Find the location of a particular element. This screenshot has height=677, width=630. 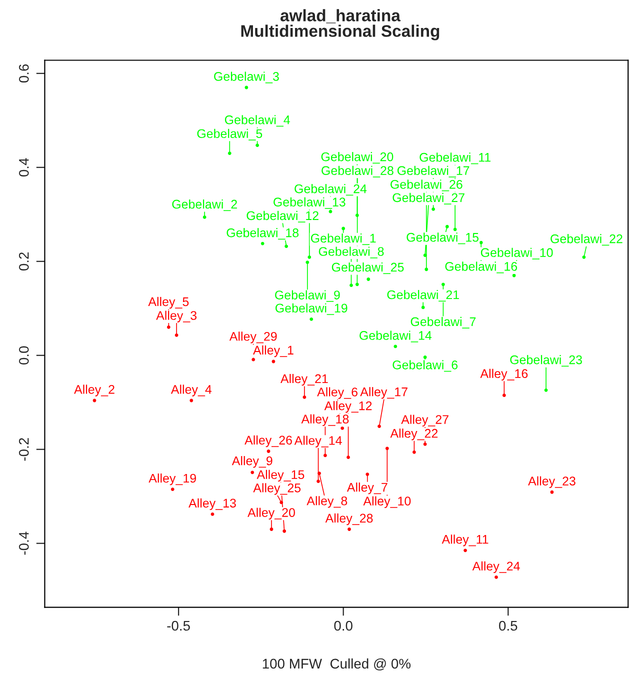

annotation: Alley_10 is located at coordinates (387, 502).